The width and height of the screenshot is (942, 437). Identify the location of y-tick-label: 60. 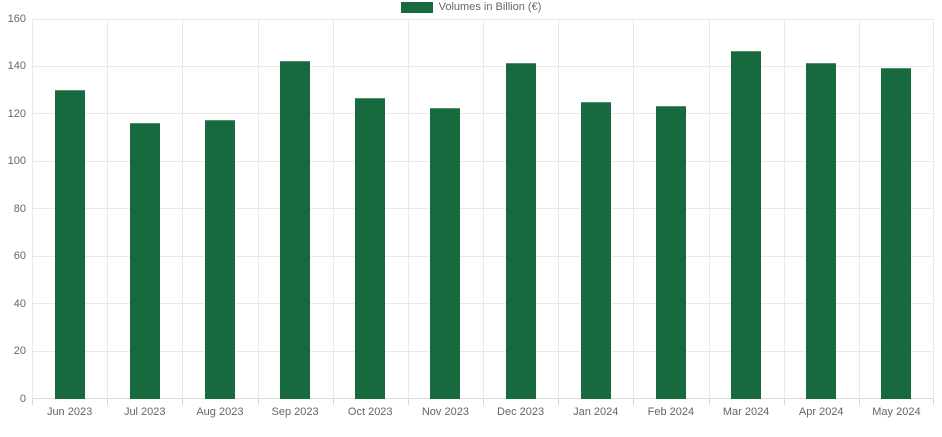
(19, 256).